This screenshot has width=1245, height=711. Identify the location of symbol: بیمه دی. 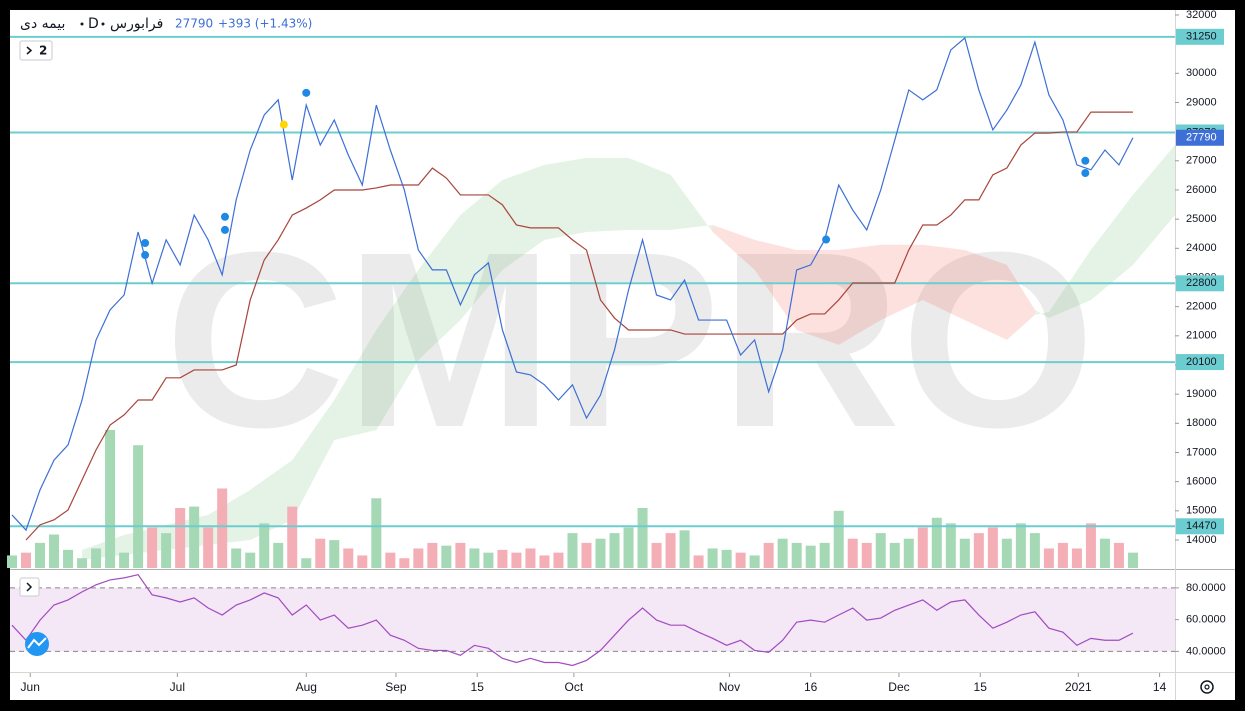
(42, 24).